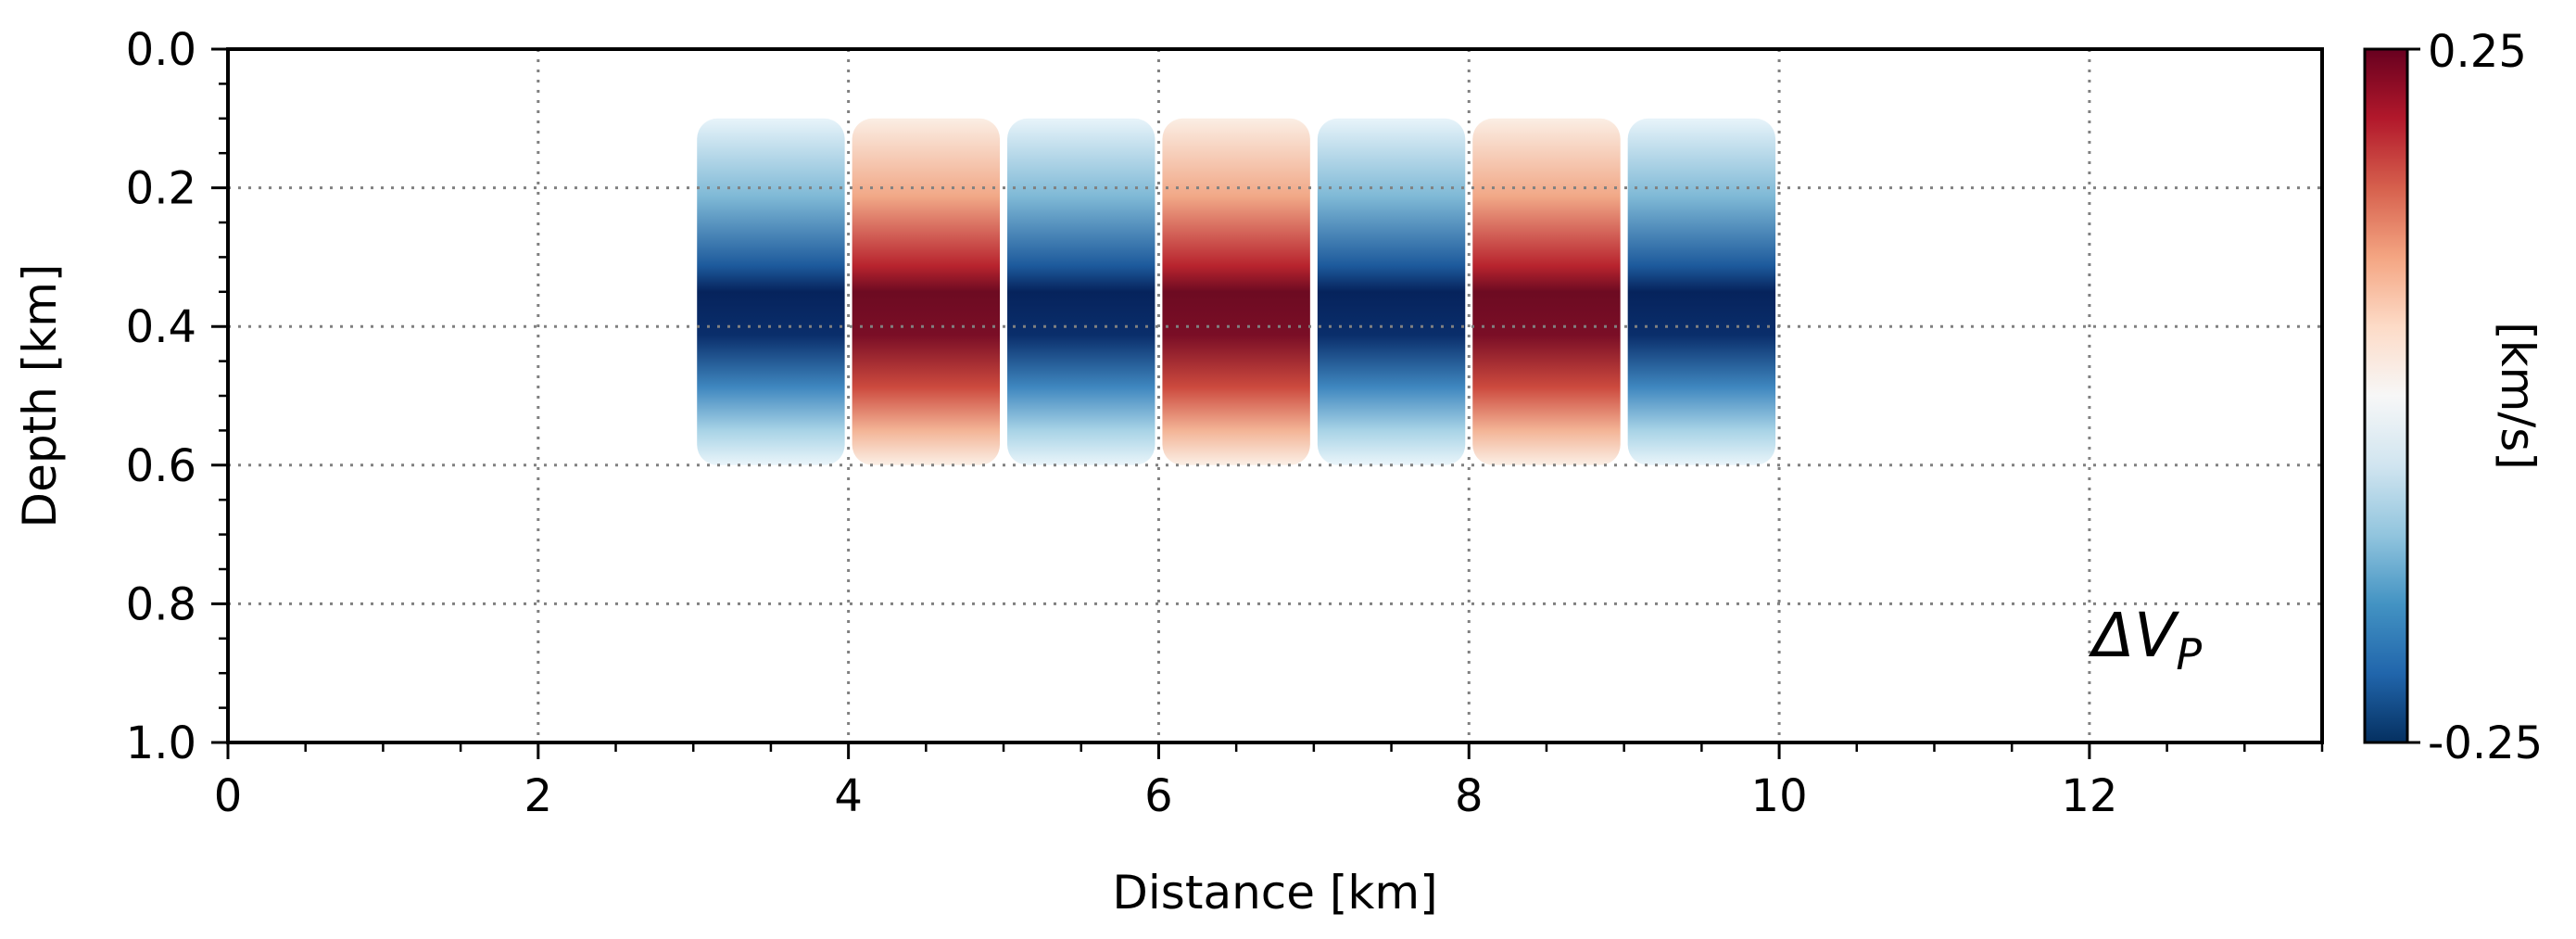 The height and width of the screenshot is (939, 2576). What do you see at coordinates (2486, 743) in the screenshot?
I see `colorbar-min-label: -0.25` at bounding box center [2486, 743].